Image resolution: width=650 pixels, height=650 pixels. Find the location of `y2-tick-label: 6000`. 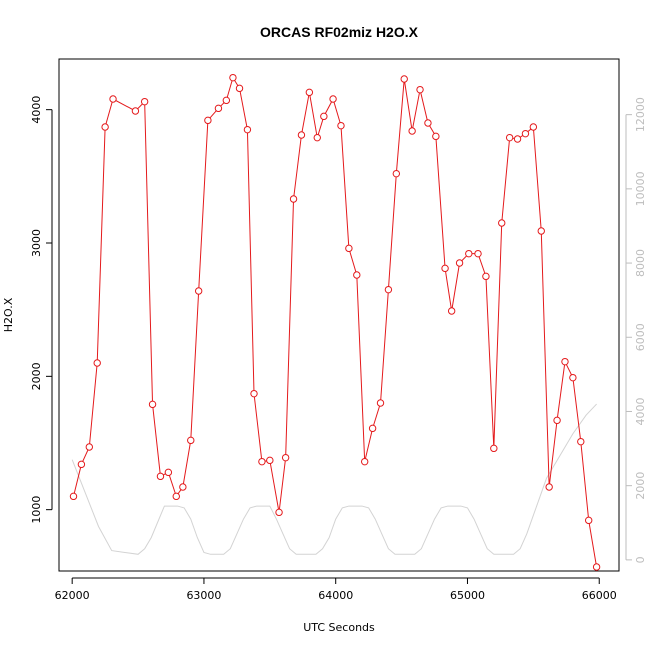

y2-tick-label: 6000 is located at coordinates (640, 337).